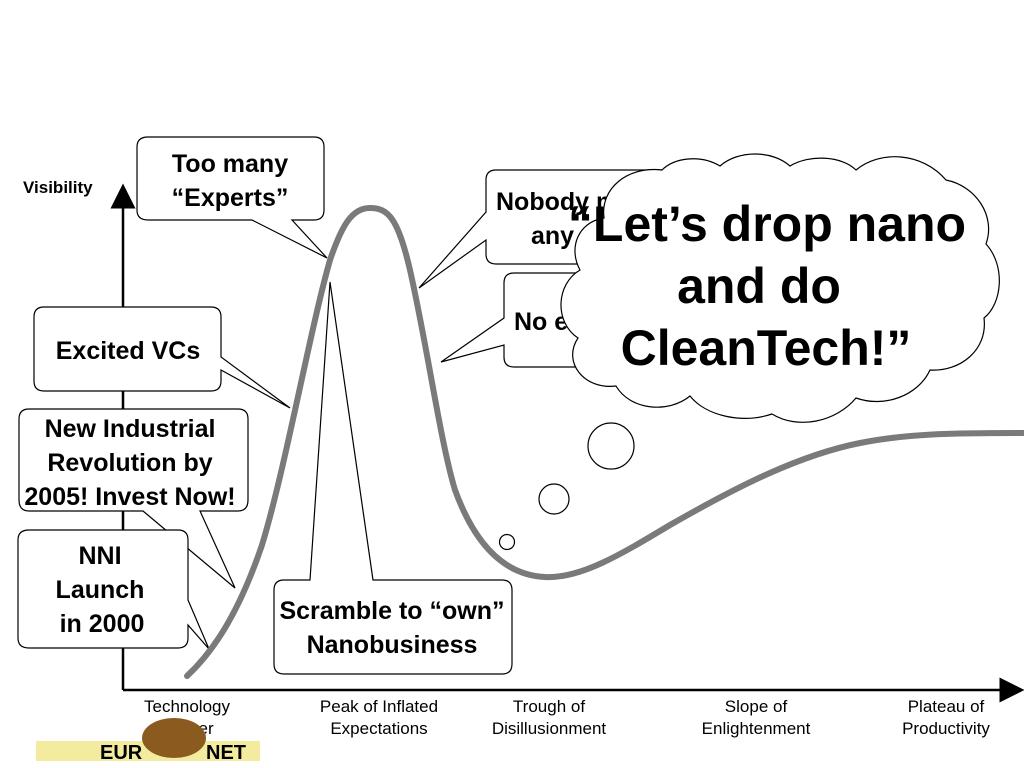 Image resolution: width=1024 pixels, height=768 pixels. I want to click on phase-label-trough: Trough of Disillusionment, so click(549, 717).